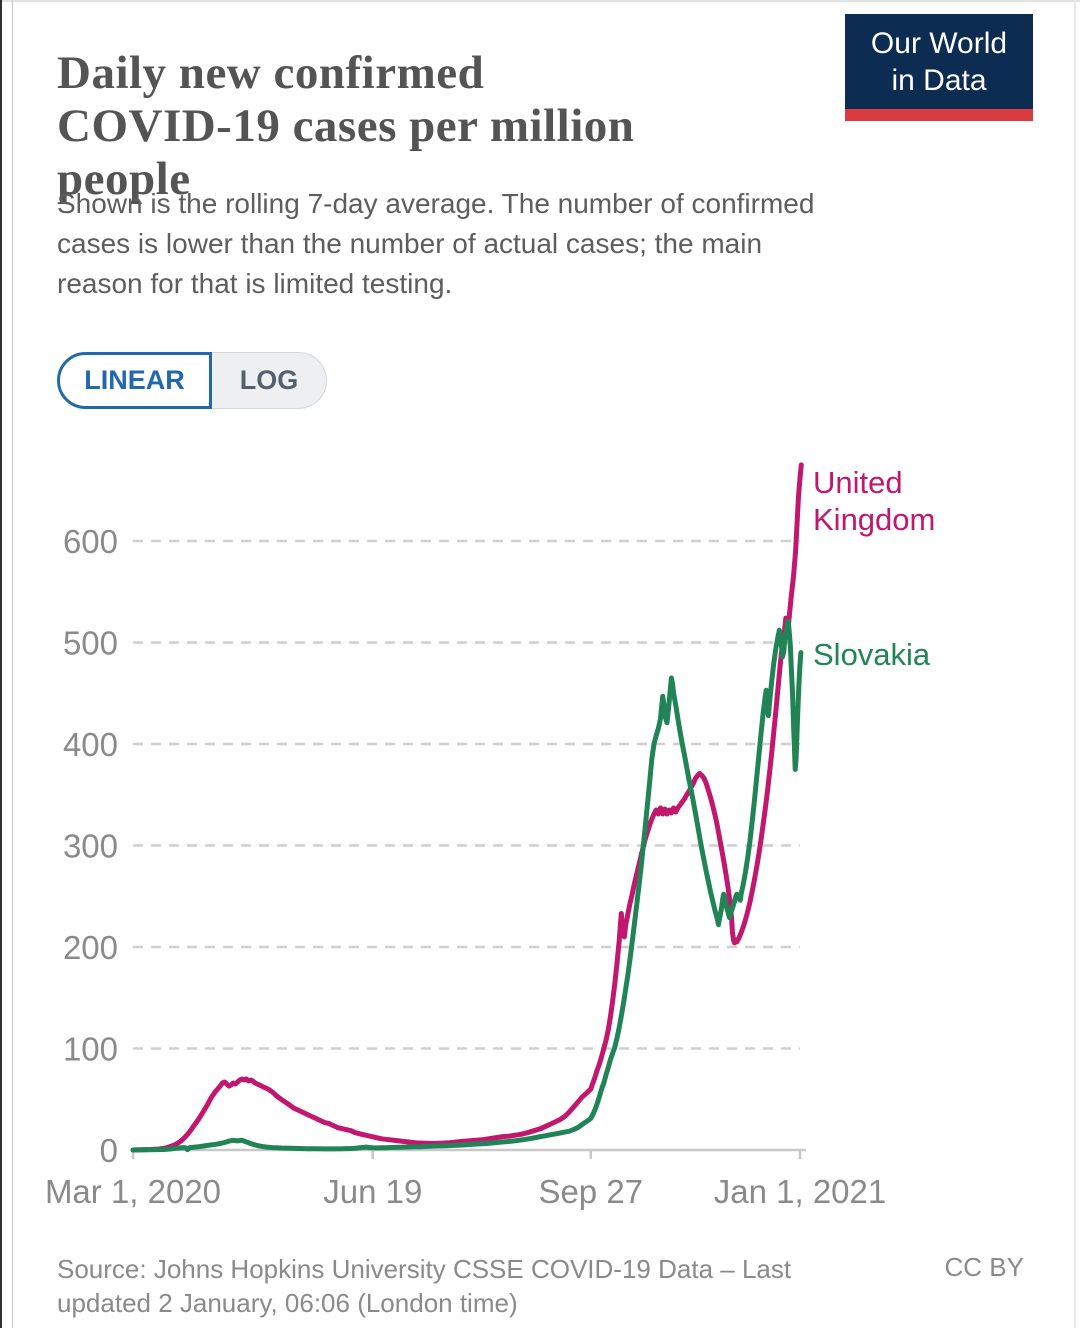 The width and height of the screenshot is (1080, 1328). What do you see at coordinates (874, 501) in the screenshot?
I see `legend-united-kingdom: United Kingdom` at bounding box center [874, 501].